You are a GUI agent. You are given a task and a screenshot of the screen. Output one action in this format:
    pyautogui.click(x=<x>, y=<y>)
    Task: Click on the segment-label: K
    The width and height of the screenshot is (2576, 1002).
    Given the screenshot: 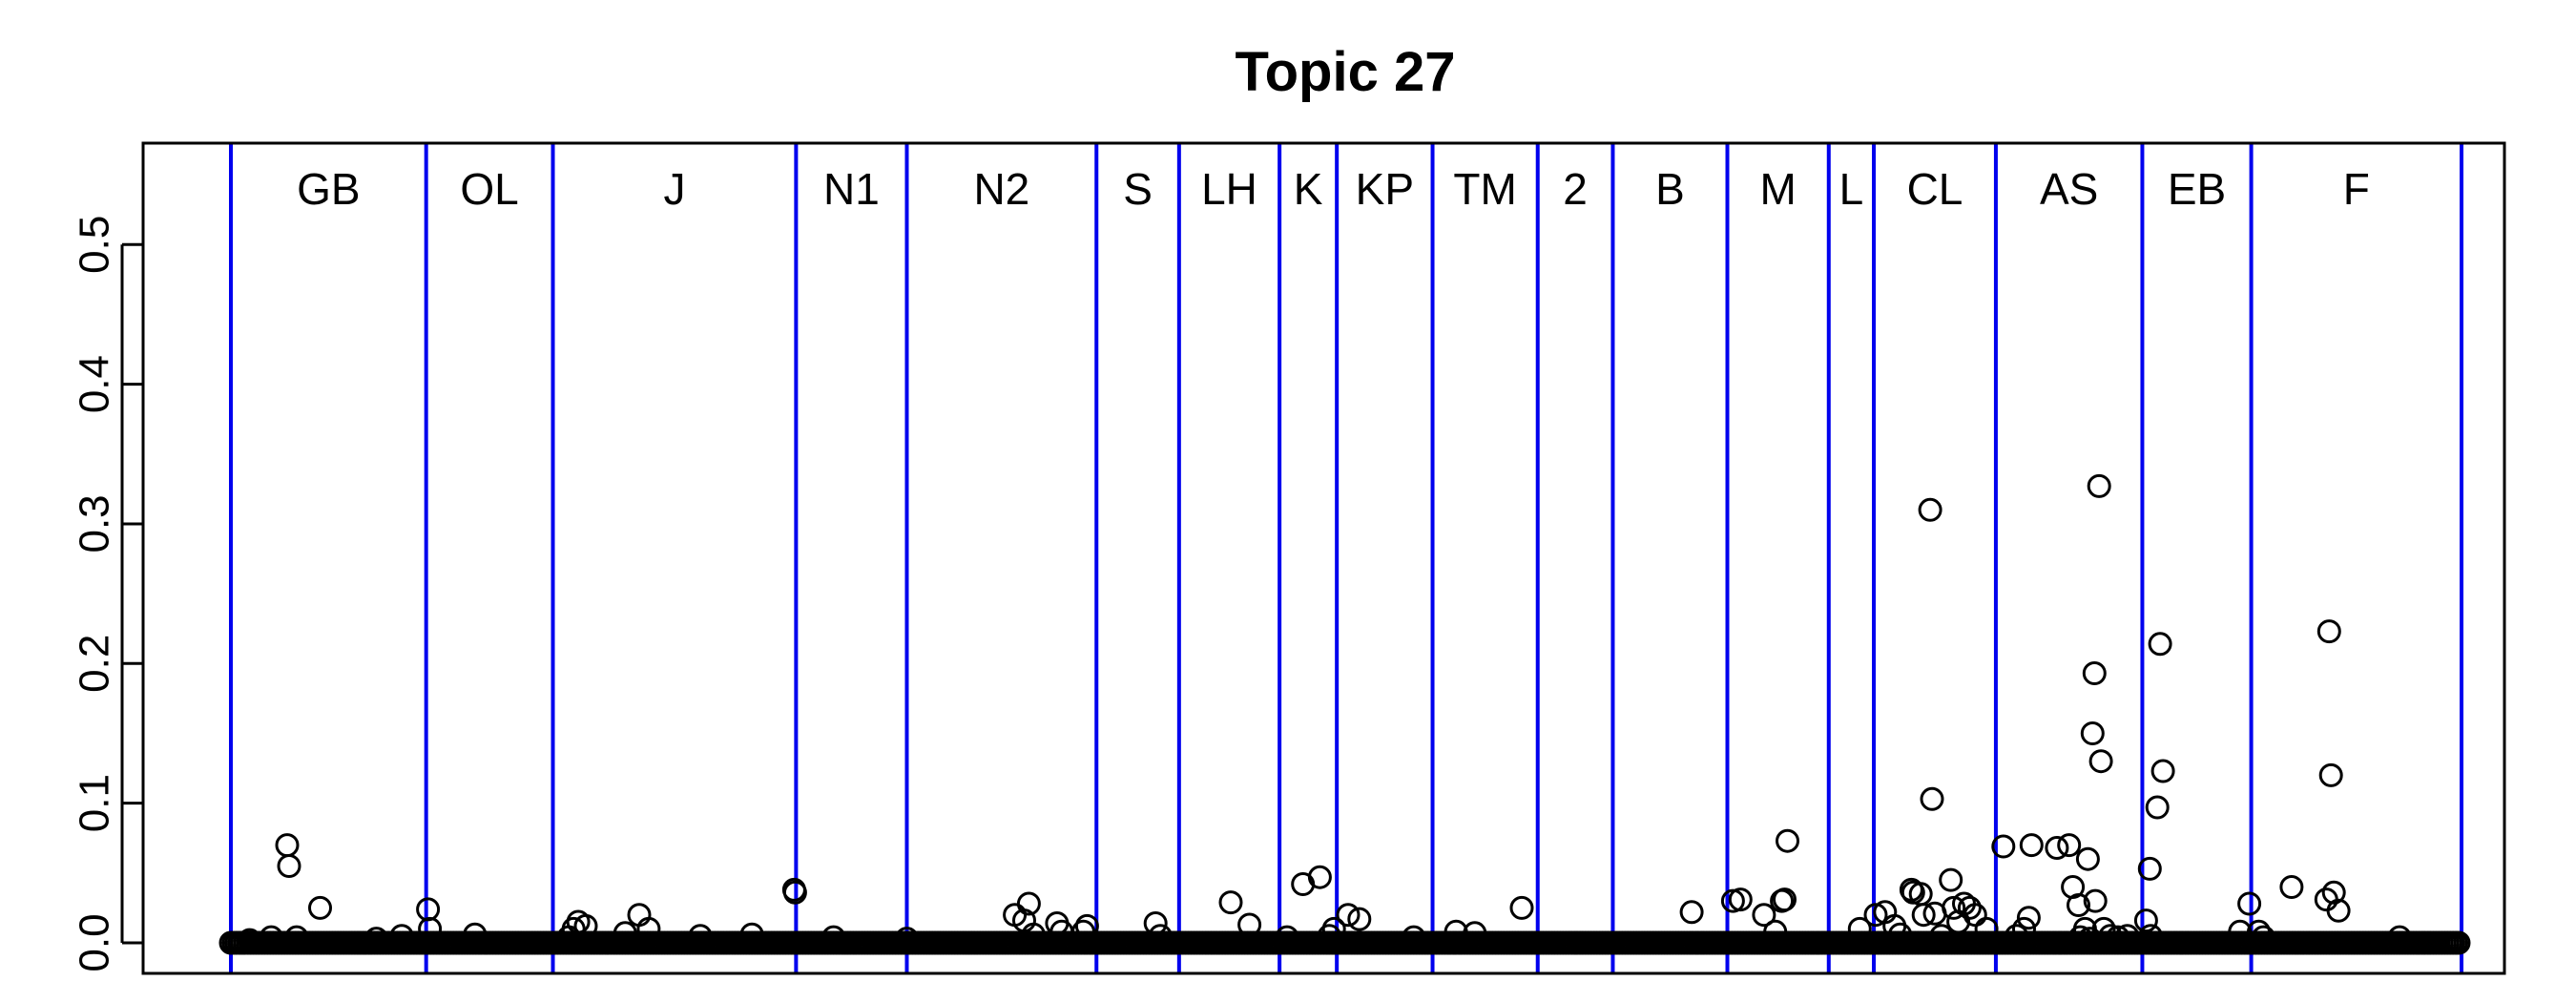 What is the action you would take?
    pyautogui.click(x=1308, y=189)
    